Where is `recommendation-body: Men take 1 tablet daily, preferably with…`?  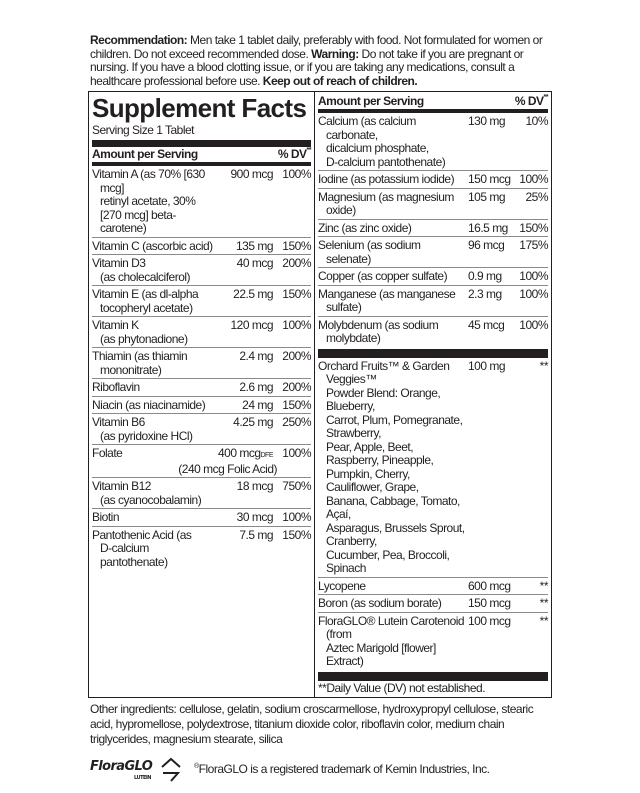
recommendation-body: Men take 1 tablet daily, preferably with… is located at coordinates (316, 47).